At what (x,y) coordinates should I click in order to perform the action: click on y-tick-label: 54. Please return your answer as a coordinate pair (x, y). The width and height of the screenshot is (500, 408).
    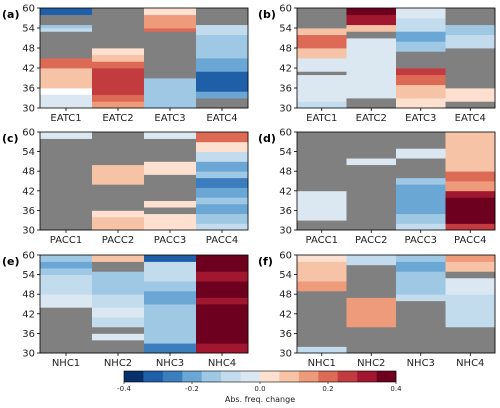
    Looking at the image, I should click on (28, 29).